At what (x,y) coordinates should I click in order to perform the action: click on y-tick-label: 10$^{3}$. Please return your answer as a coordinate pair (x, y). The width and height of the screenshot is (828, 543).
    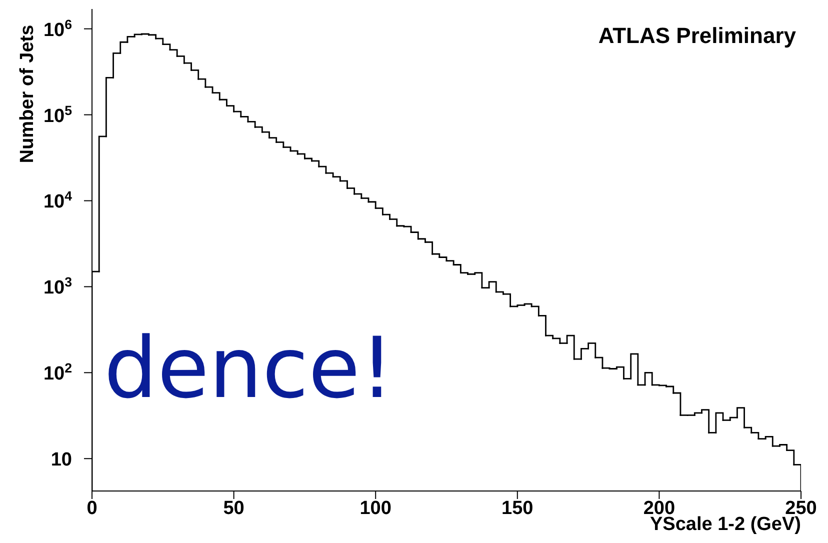
    Looking at the image, I should click on (57, 286).